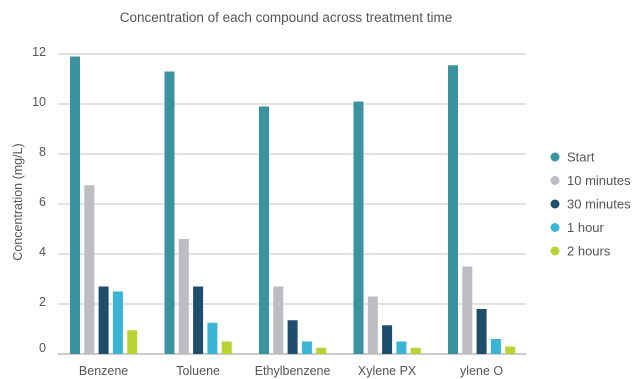 The width and height of the screenshot is (638, 379). Describe the element at coordinates (586, 227) in the screenshot. I see `legend-label: 1 hour` at that location.